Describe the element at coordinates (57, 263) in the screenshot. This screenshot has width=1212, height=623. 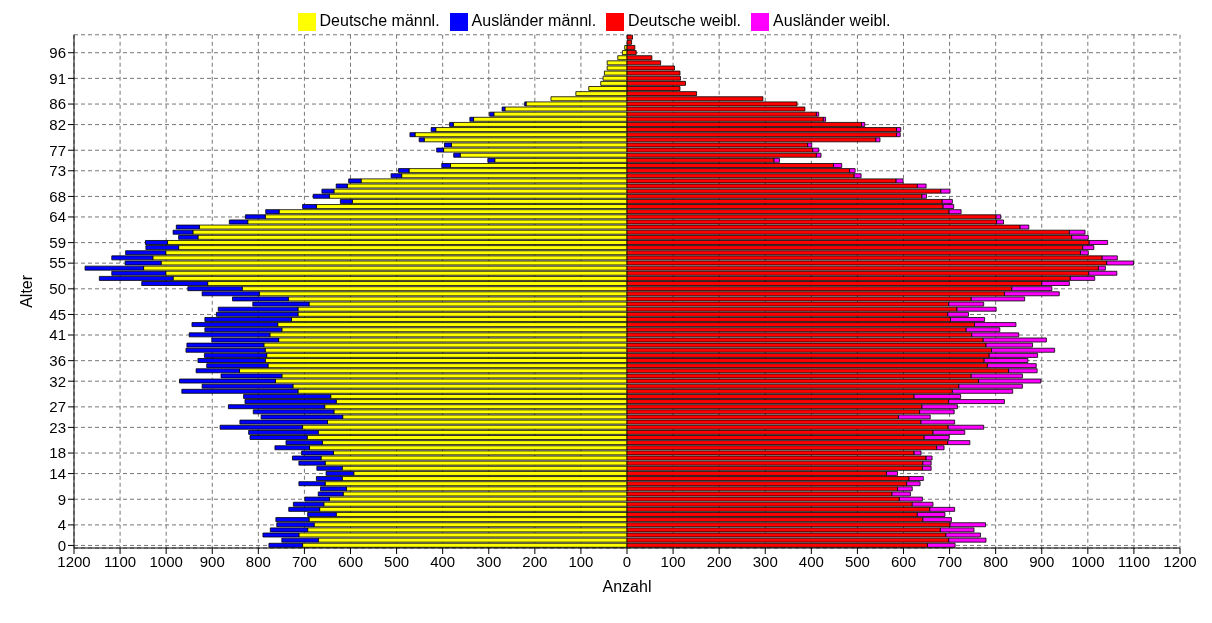
I see `y-tick-label: 55` at that location.